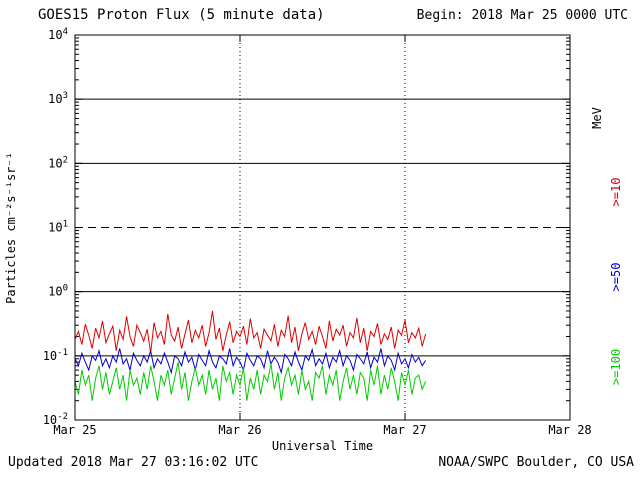 Image resolution: width=640 pixels, height=480 pixels. Describe the element at coordinates (58, 34) in the screenshot. I see `y-tick-label: 10⁴` at that location.